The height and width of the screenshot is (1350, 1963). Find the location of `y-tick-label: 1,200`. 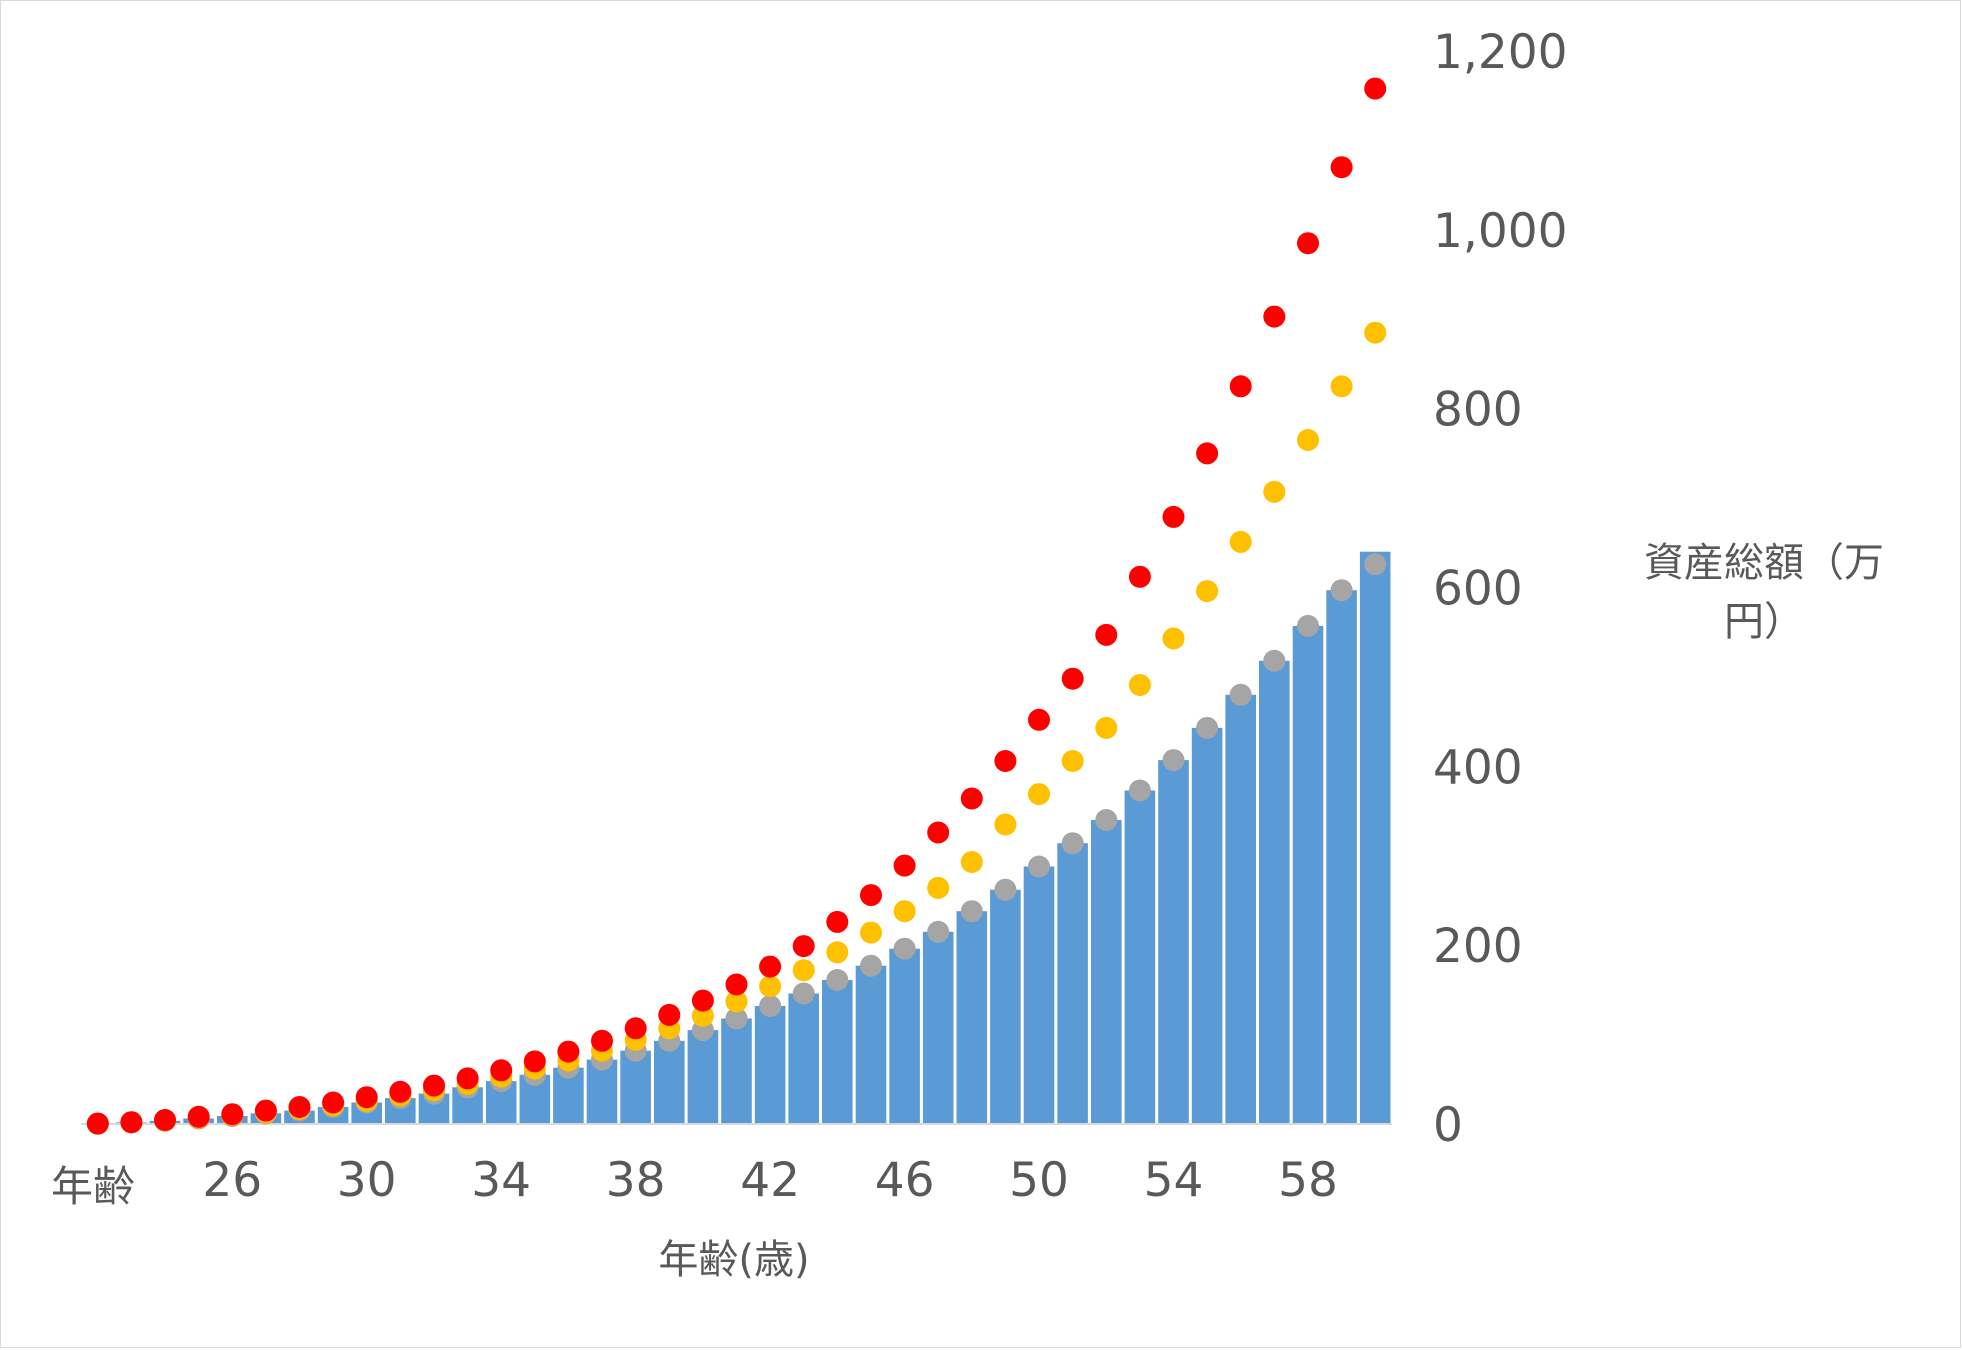

y-tick-label: 1,200 is located at coordinates (1500, 52).